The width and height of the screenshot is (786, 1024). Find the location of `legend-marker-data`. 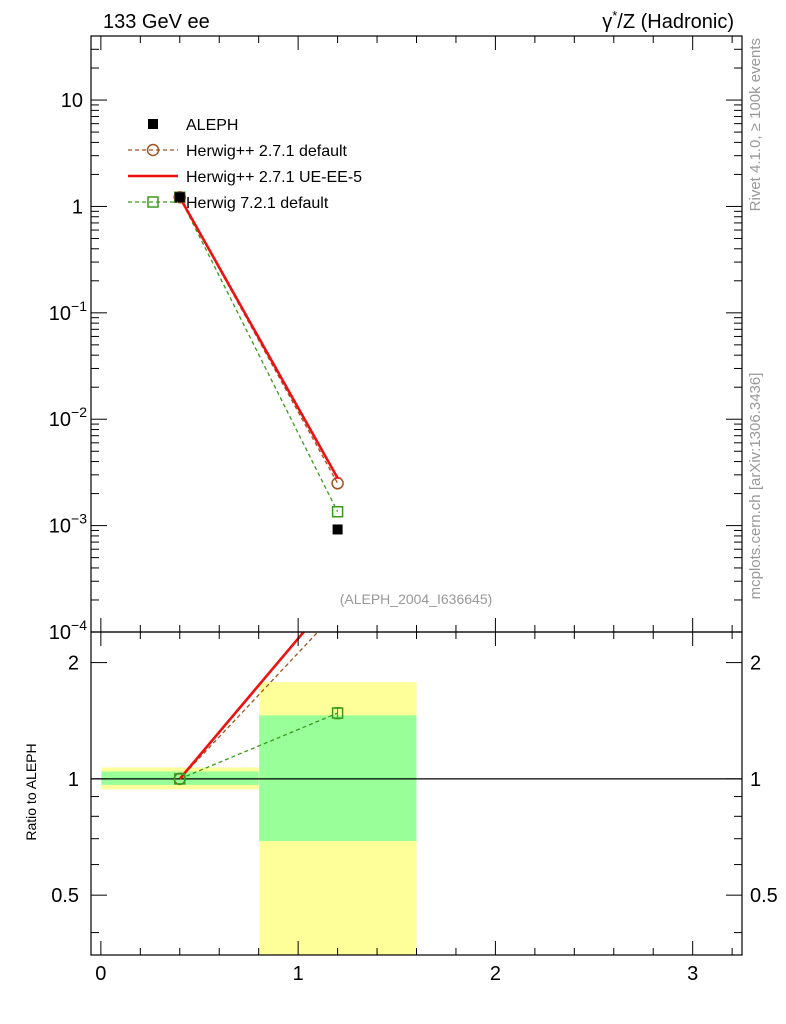

legend-marker-data is located at coordinates (153, 124).